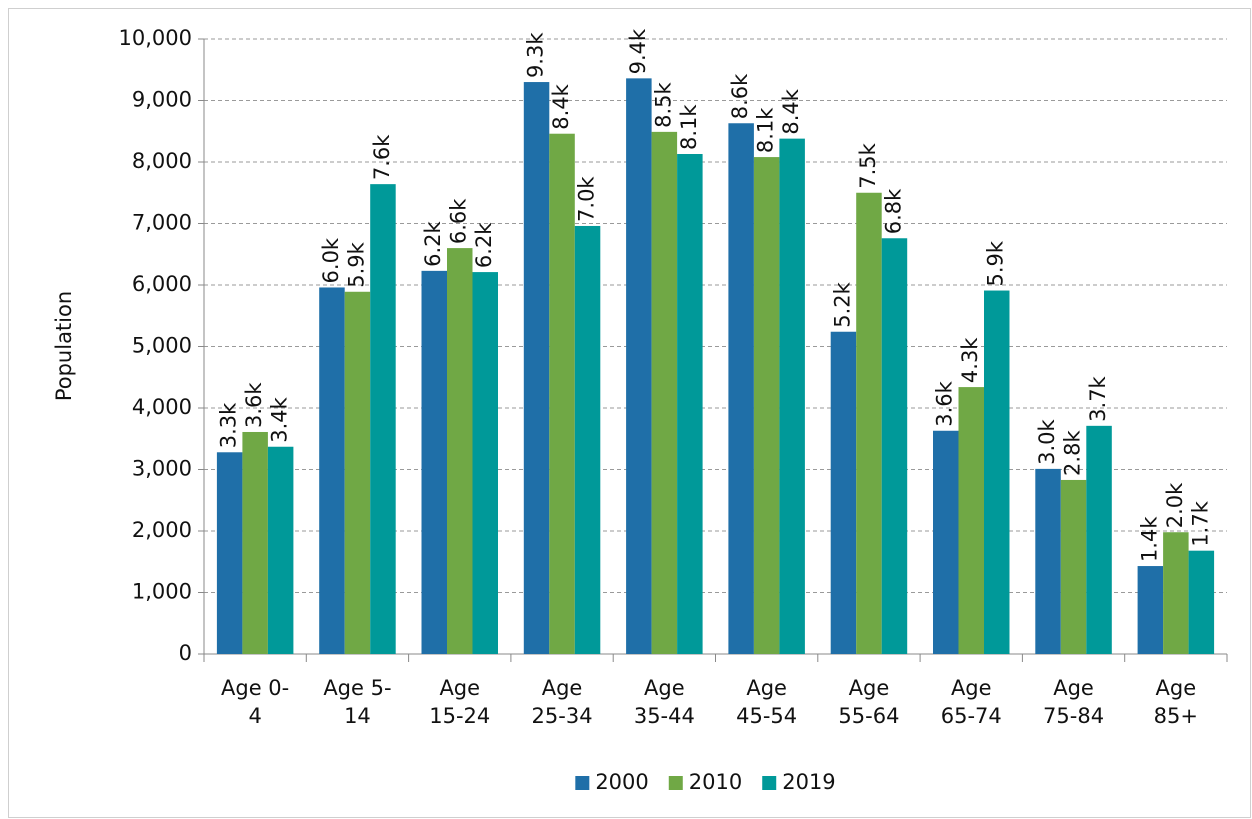 The width and height of the screenshot is (1252, 819). I want to click on value-label: 3.7k, so click(1098, 398).